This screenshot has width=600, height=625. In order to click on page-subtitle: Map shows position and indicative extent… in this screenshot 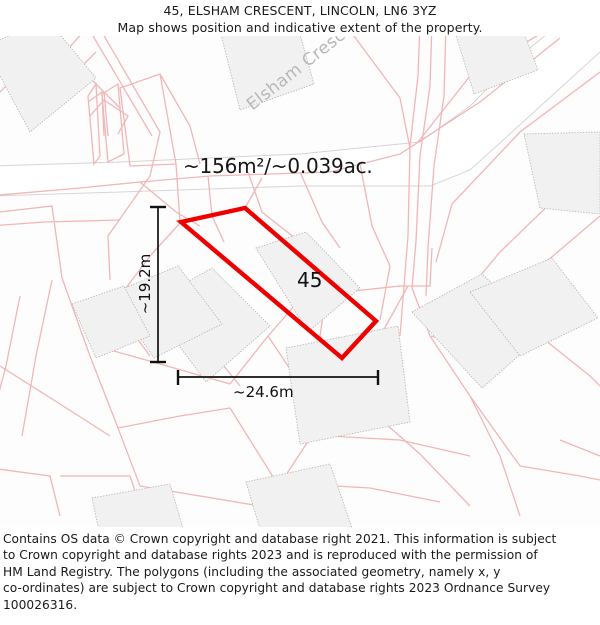, I will do `click(300, 27)`.